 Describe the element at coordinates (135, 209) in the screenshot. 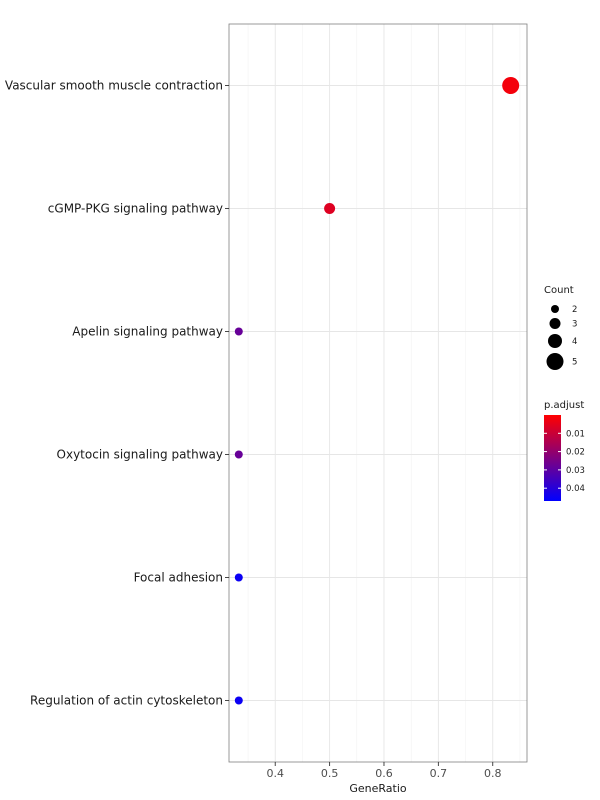

I see `y-category-label: cGMP-PKG signaling pathway` at that location.